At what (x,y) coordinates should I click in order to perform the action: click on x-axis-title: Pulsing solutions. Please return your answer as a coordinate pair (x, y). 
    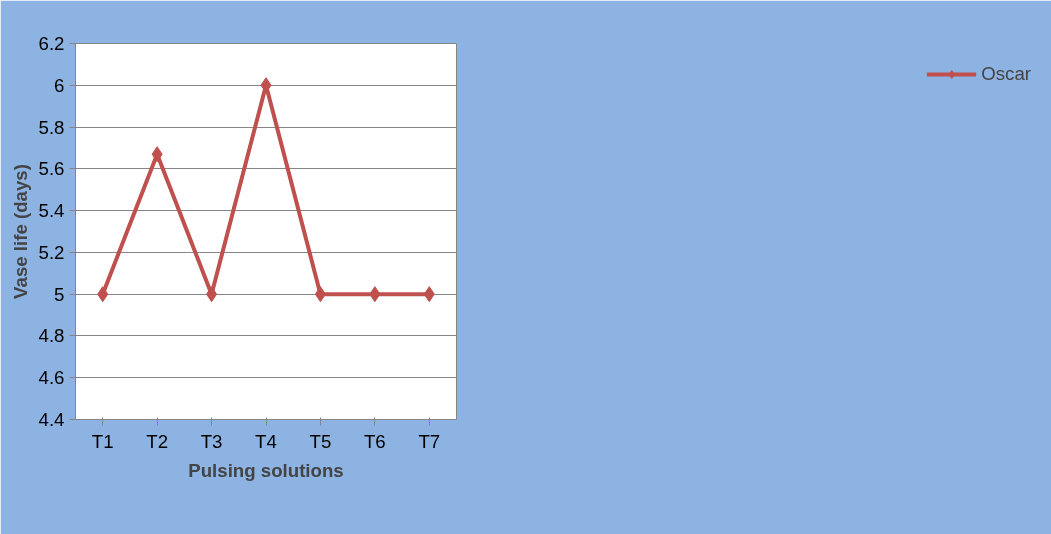
    Looking at the image, I should click on (266, 470).